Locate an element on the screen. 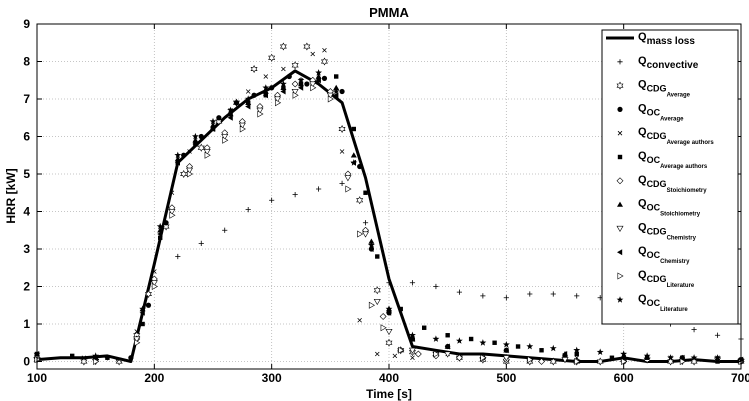 Image resolution: width=749 pixels, height=401 pixels. legend-entry-cdg-chemistry: QCDGChemistry is located at coordinates (656, 231).